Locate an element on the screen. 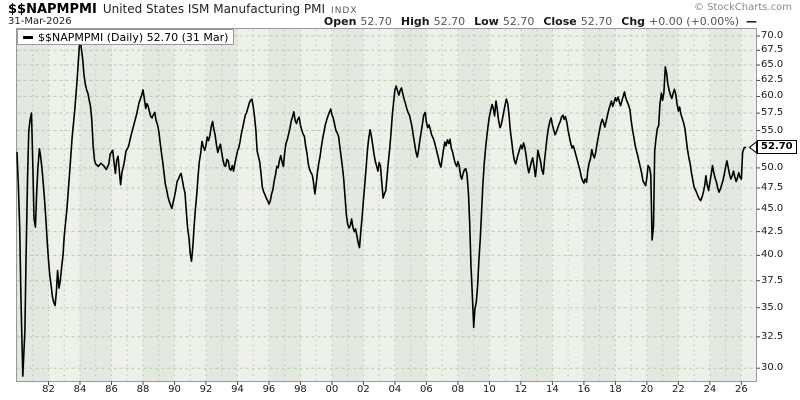  open-readout: Open 52.70 is located at coordinates (357, 21).